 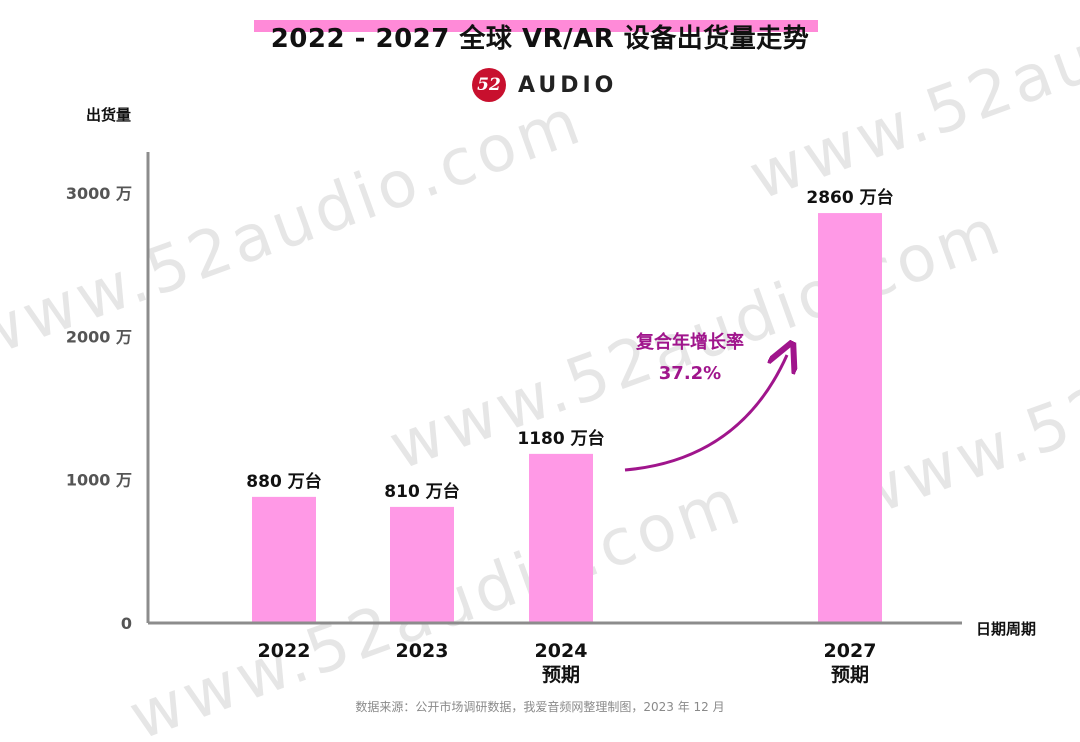 What do you see at coordinates (568, 85) in the screenshot?
I see `logo-text: AUDIO` at bounding box center [568, 85].